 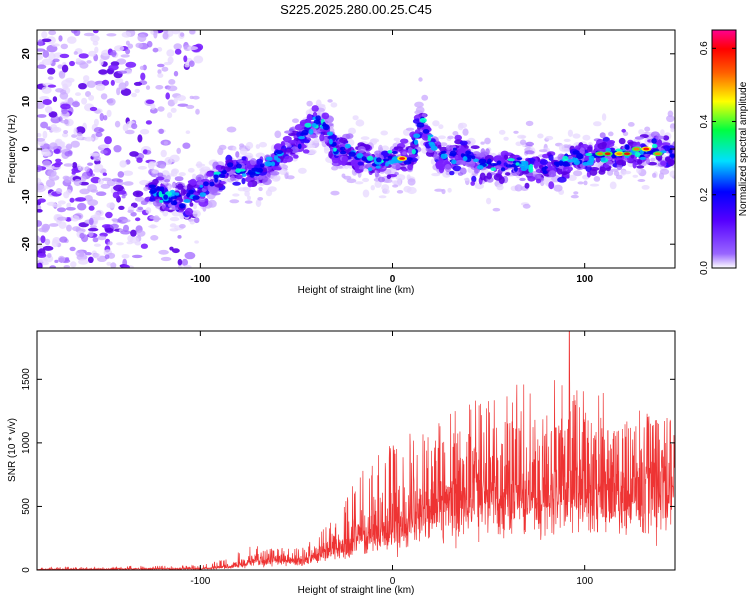 What do you see at coordinates (743, 148) in the screenshot?
I see `colorbar-label: Normalized spectral amplitude` at bounding box center [743, 148].